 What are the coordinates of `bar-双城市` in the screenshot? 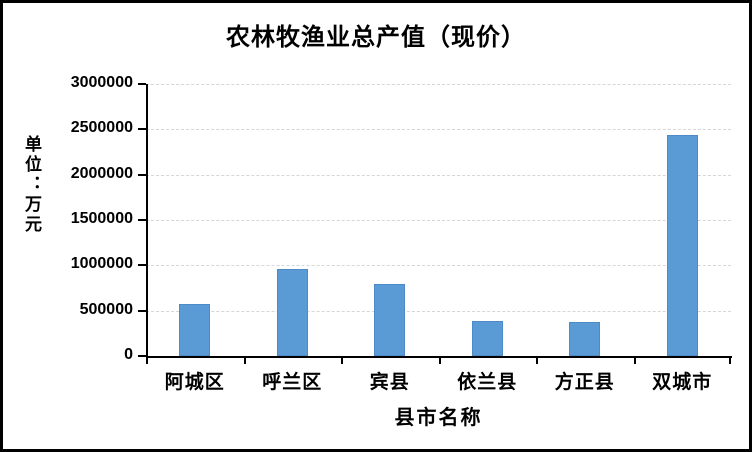 It's located at (682, 245).